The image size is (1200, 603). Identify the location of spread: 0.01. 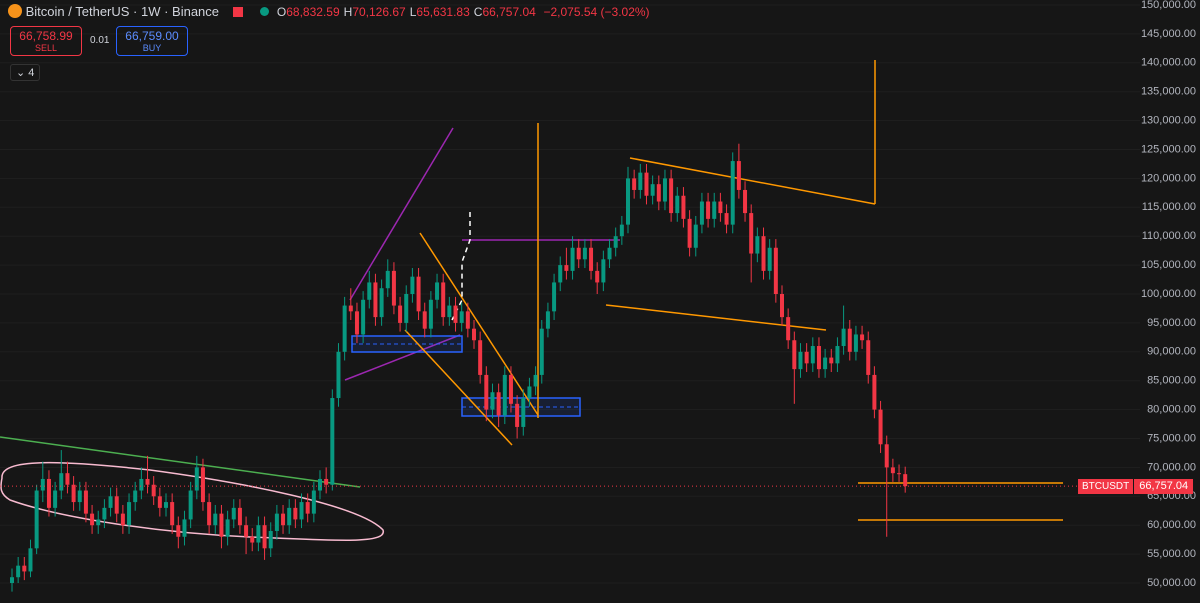
(100, 40).